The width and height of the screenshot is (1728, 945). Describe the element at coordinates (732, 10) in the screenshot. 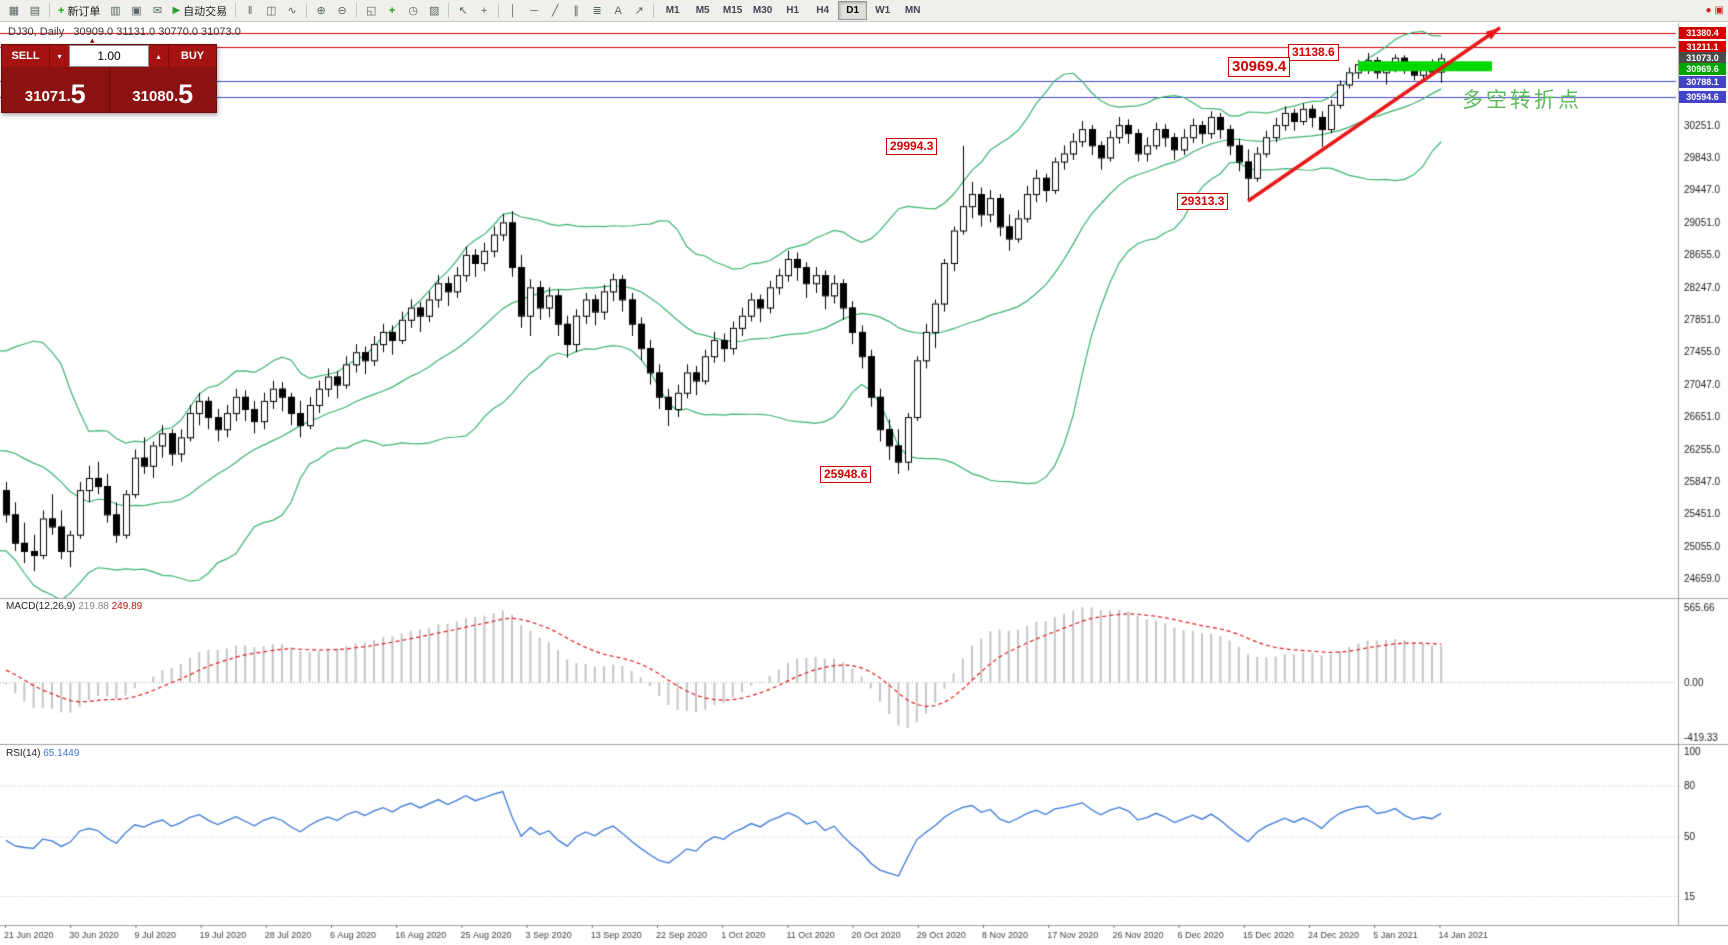

I see `timeframe-m15: M15` at that location.